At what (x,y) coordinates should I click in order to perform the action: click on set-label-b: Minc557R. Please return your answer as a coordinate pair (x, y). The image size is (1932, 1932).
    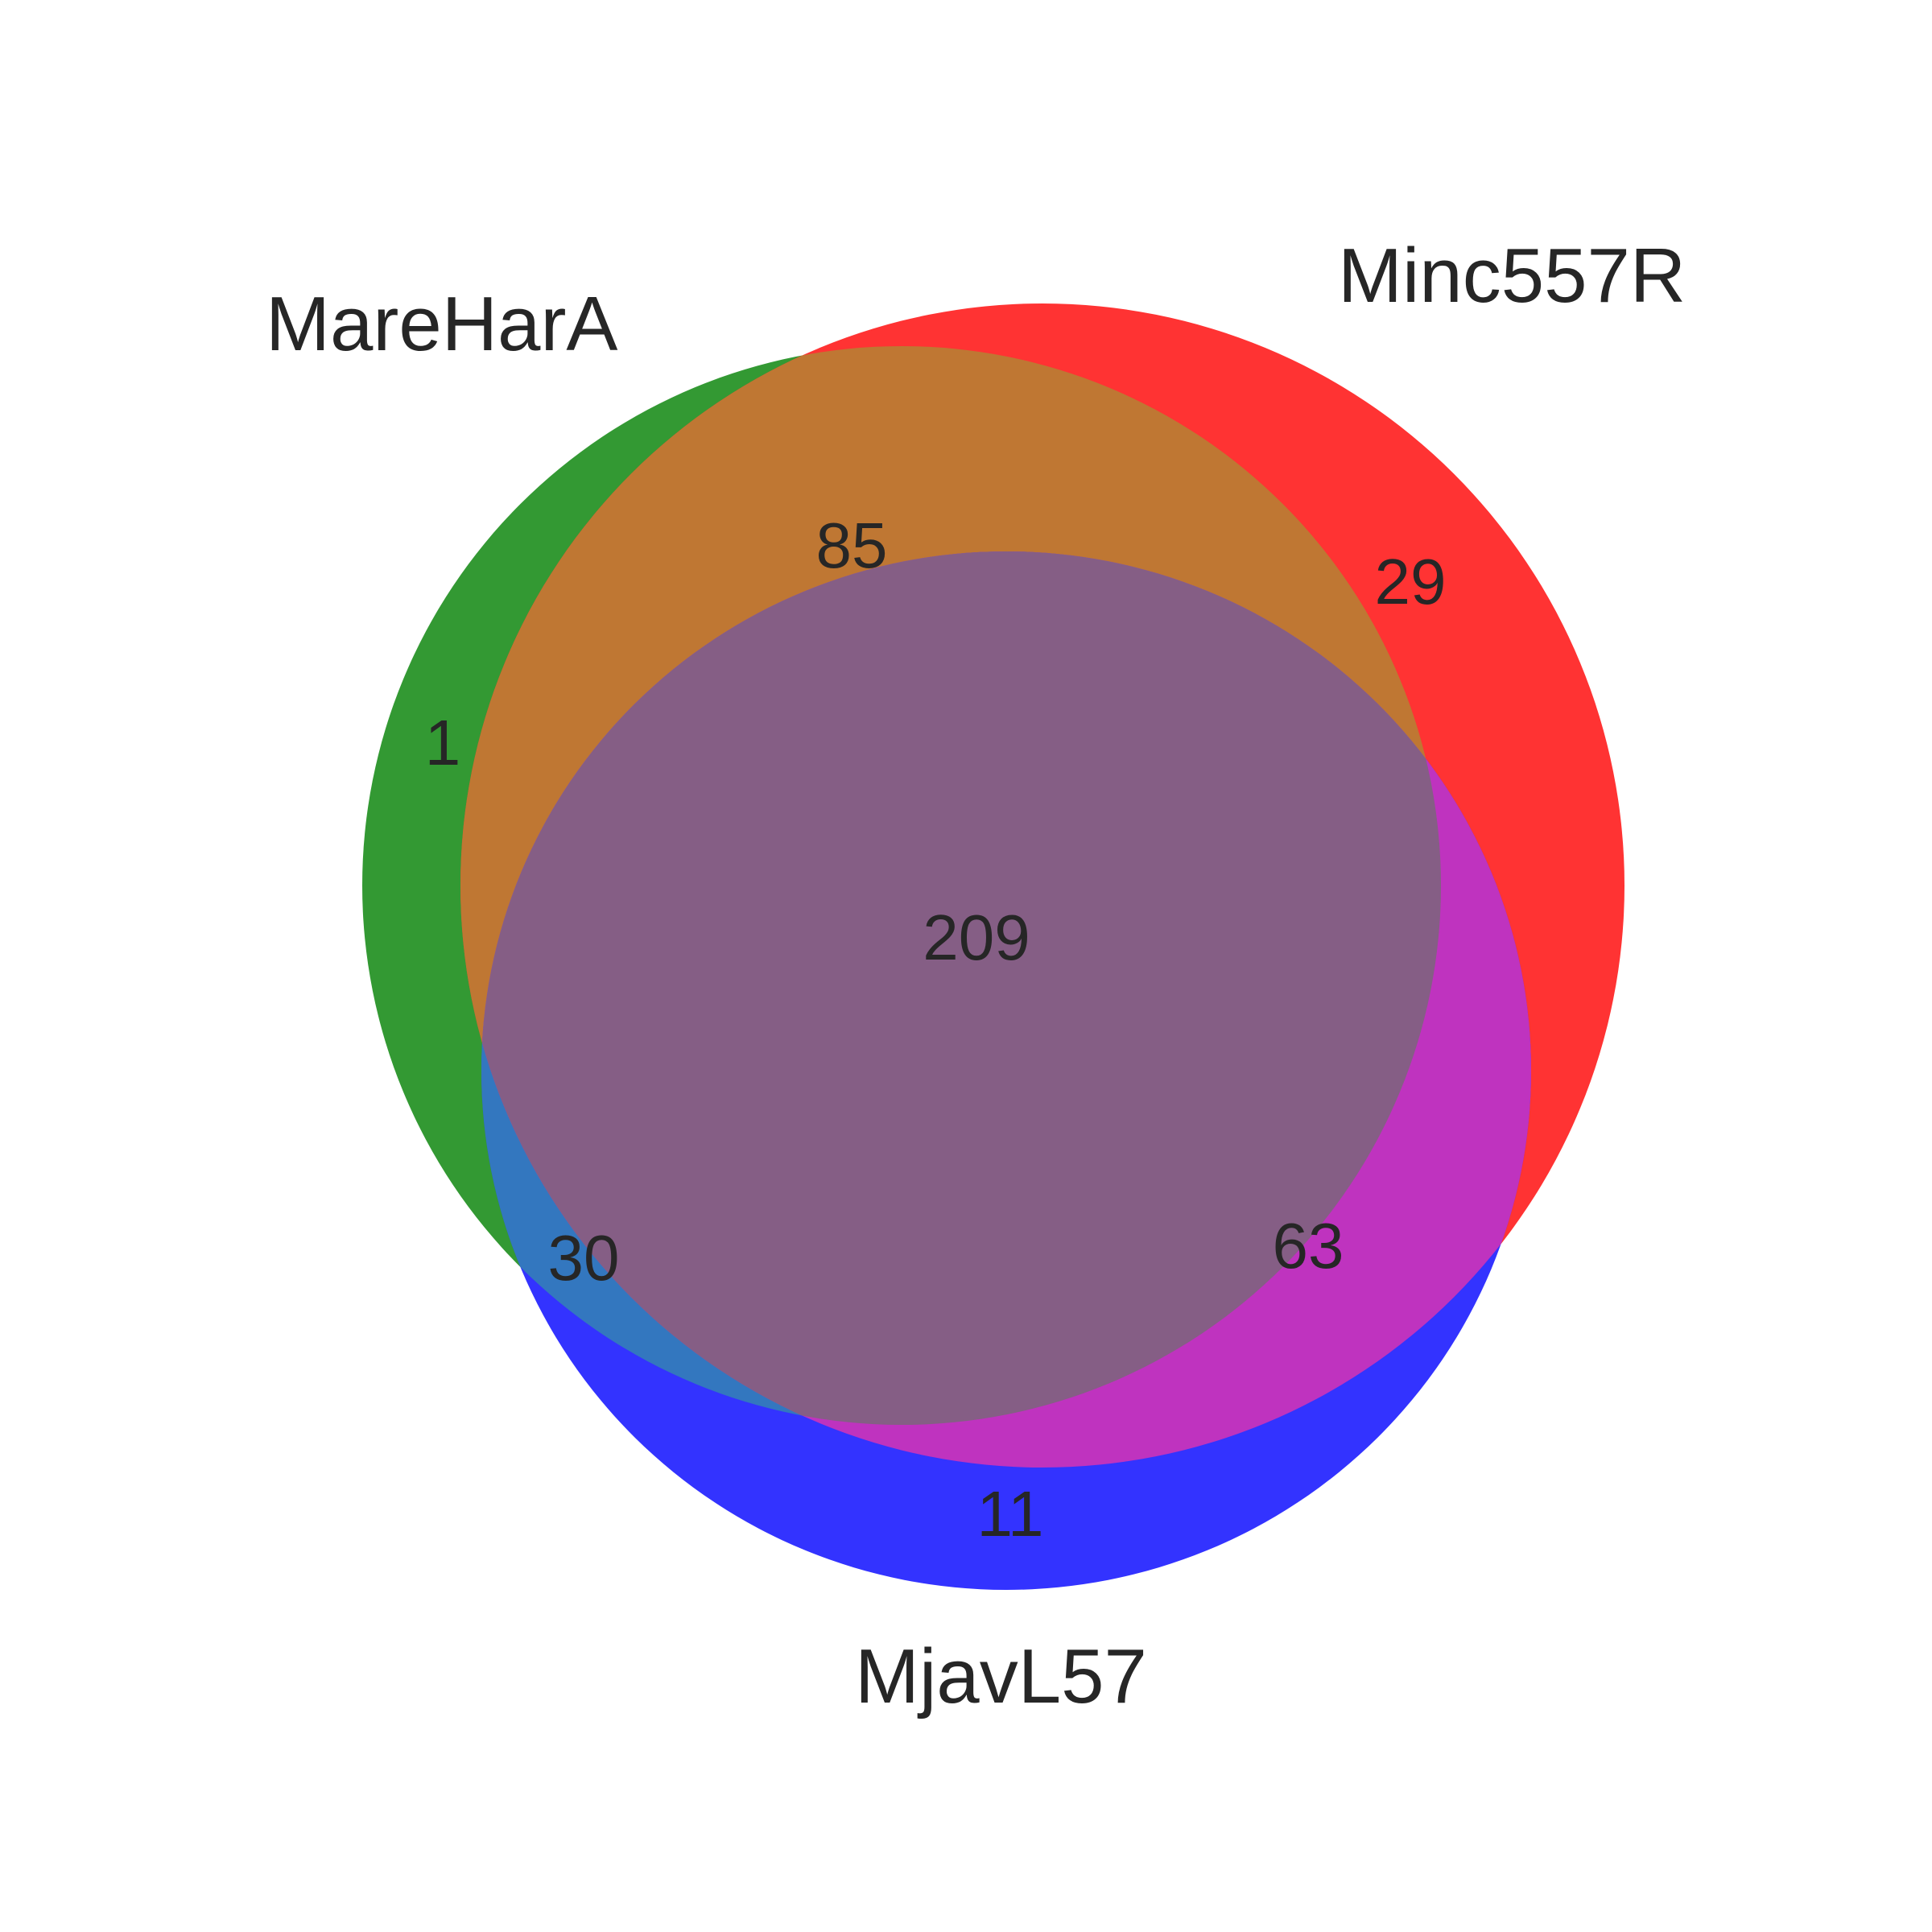
    Looking at the image, I should click on (1512, 276).